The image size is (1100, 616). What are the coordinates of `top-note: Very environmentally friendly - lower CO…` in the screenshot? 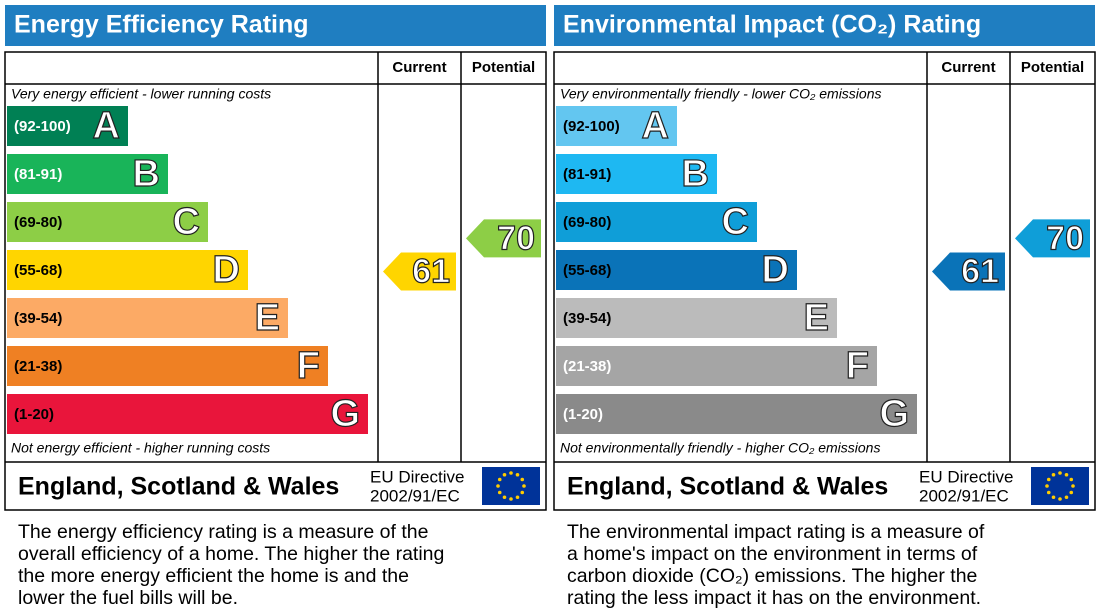 It's located at (720, 94).